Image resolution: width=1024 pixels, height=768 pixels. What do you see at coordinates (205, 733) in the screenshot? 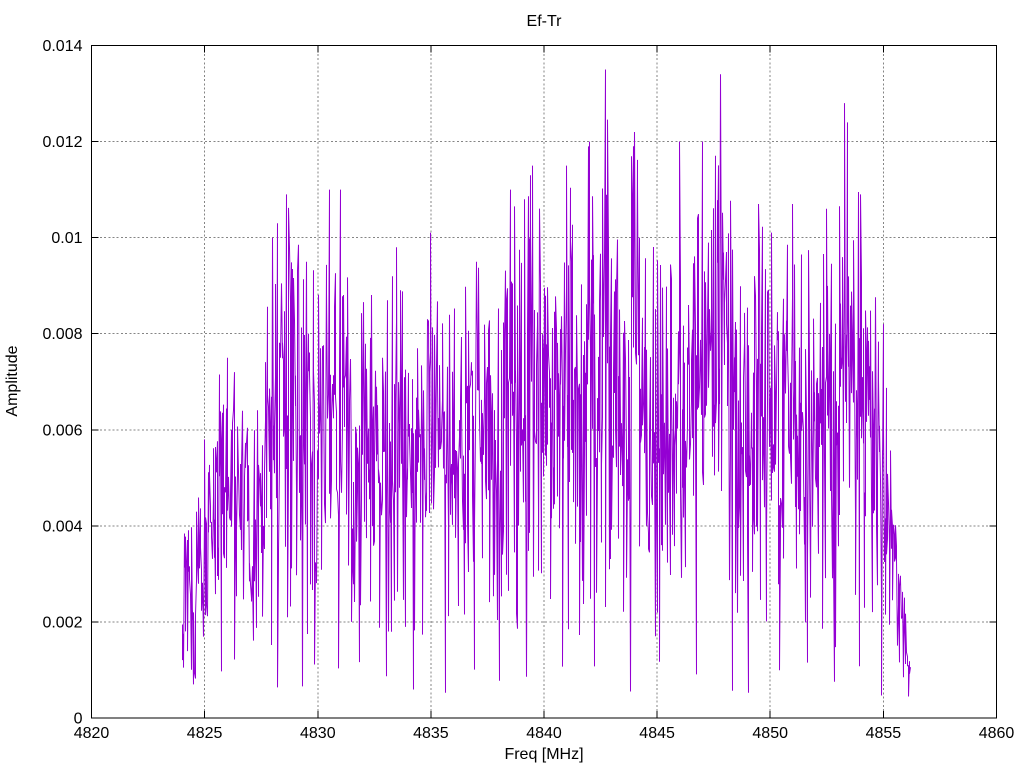
I see `svg-text: 4825` at bounding box center [205, 733].